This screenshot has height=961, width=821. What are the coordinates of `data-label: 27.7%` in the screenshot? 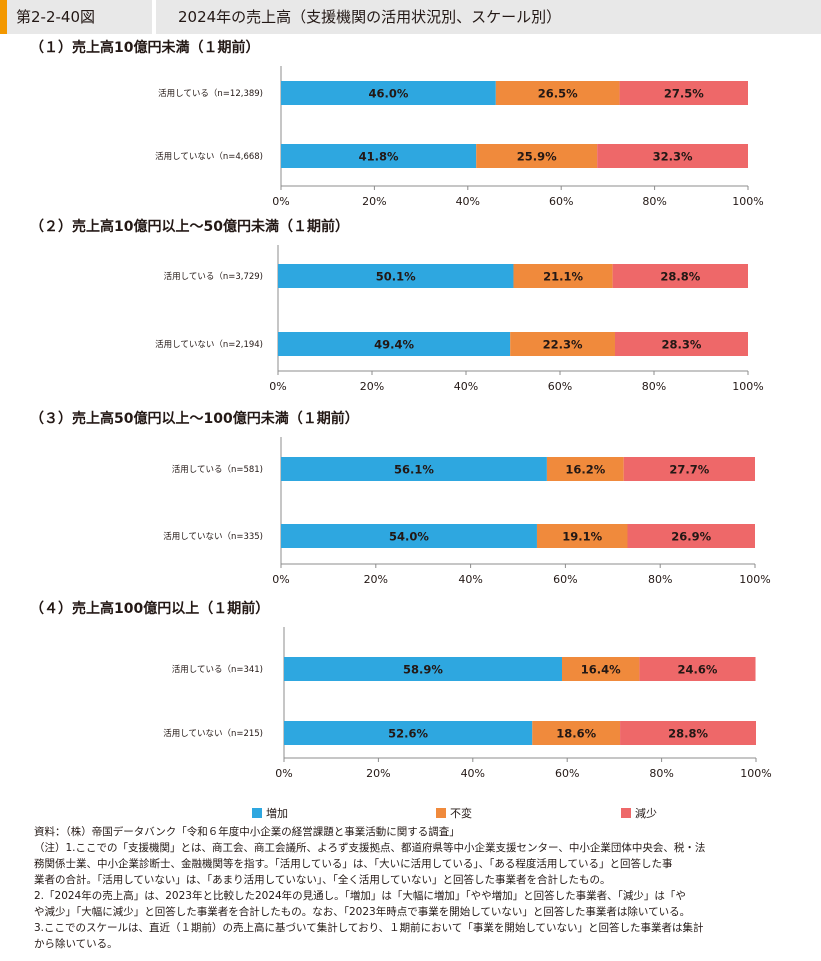 It's located at (689, 470).